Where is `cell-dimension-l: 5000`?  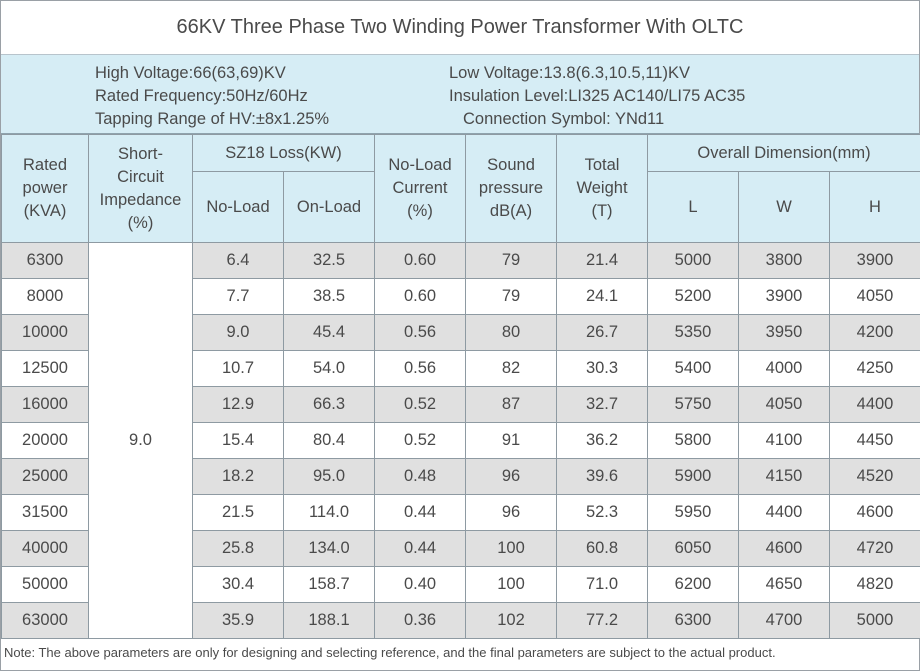
cell-dimension-l: 5000 is located at coordinates (693, 260).